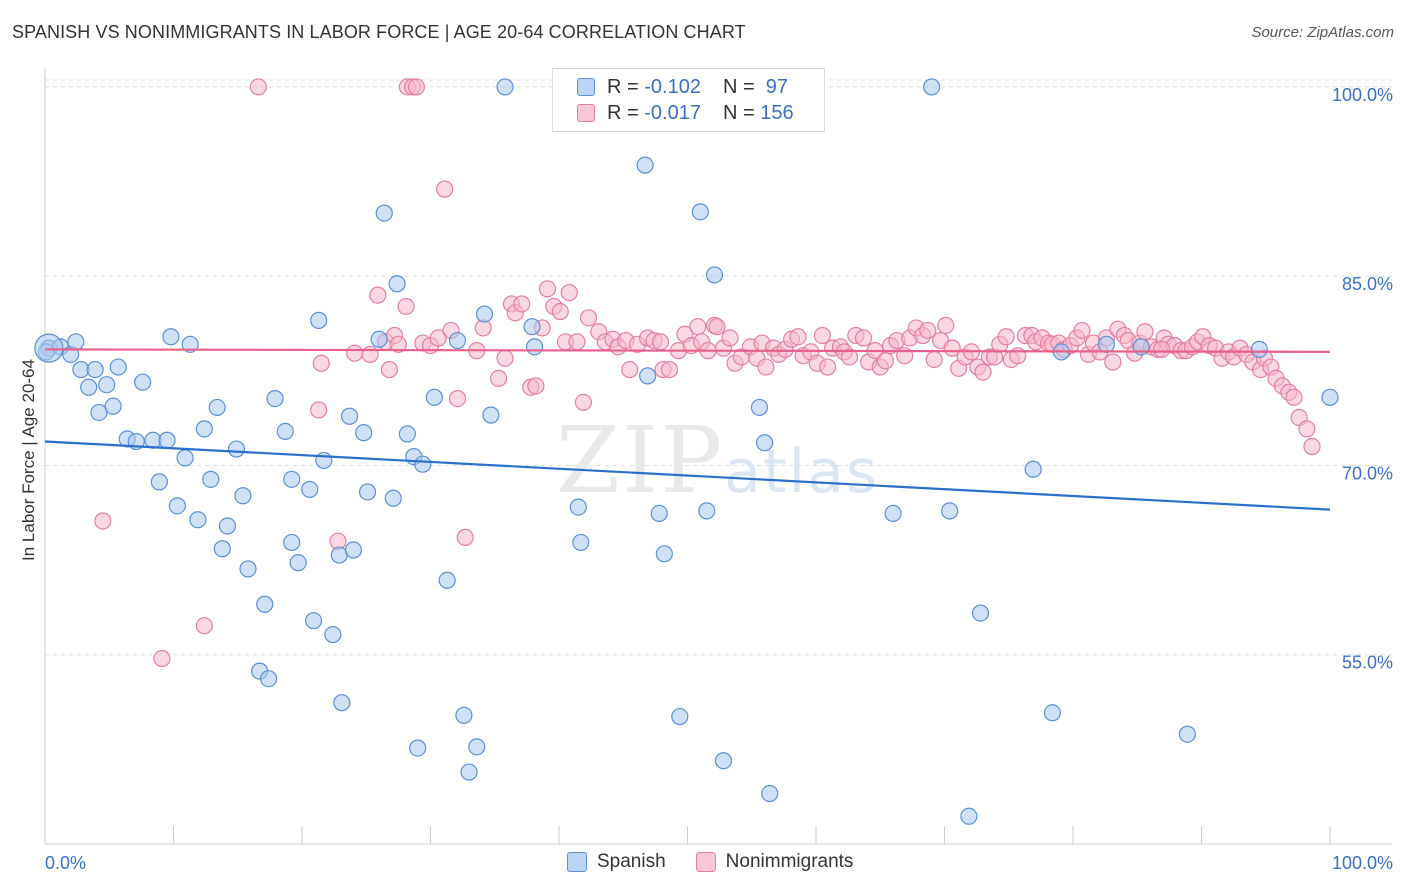 The height and width of the screenshot is (892, 1406). What do you see at coordinates (577, 862) in the screenshot?
I see `spanish-swatch` at bounding box center [577, 862].